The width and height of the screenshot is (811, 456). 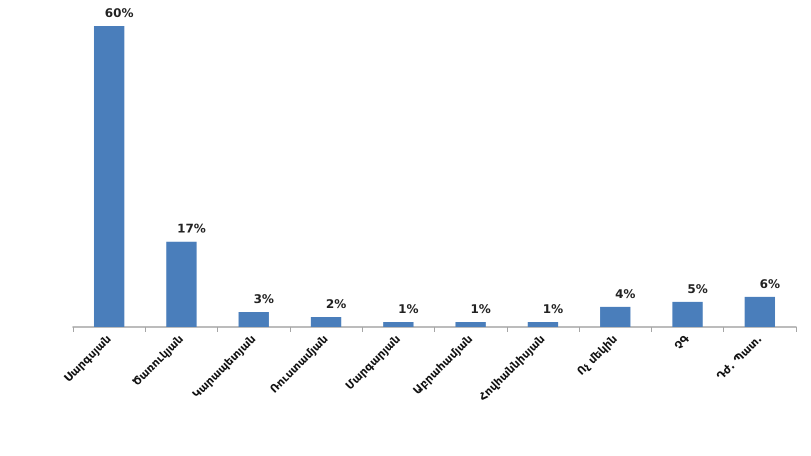 I want to click on data-label: 17%, so click(x=191, y=229).